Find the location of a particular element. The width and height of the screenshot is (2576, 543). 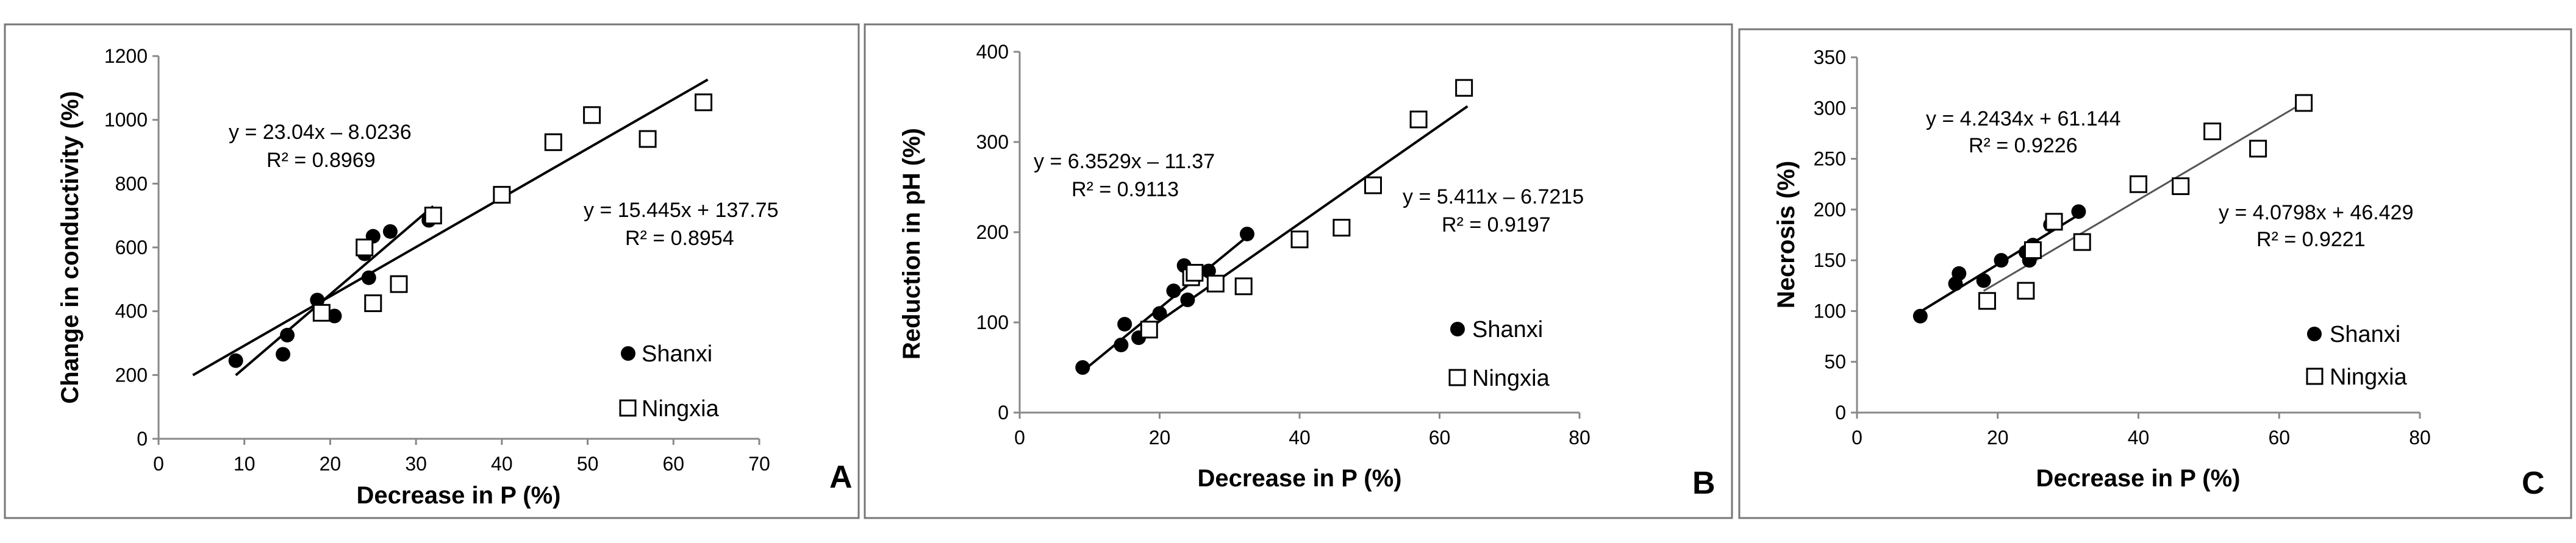

panel-c-legend-ningxia-label: Ningxia is located at coordinates (2369, 377).